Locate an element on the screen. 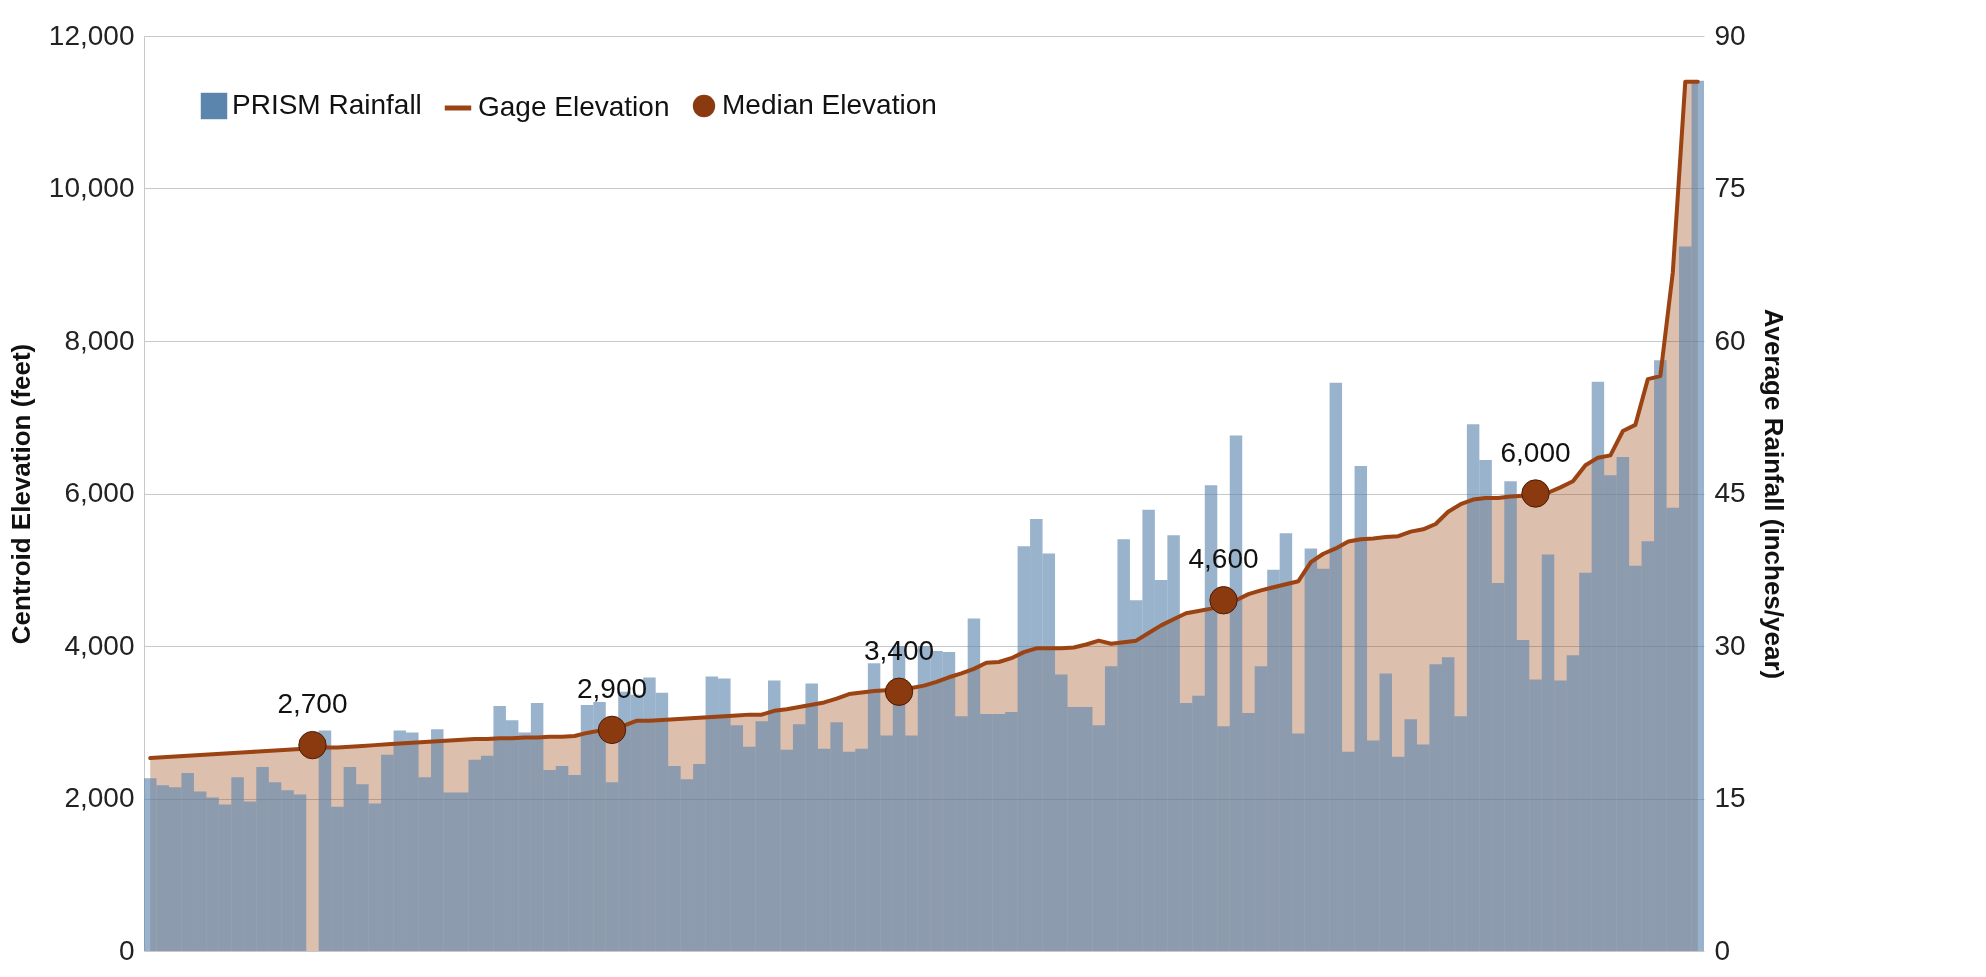  y-tick-label: 4,000 is located at coordinates (99, 645).